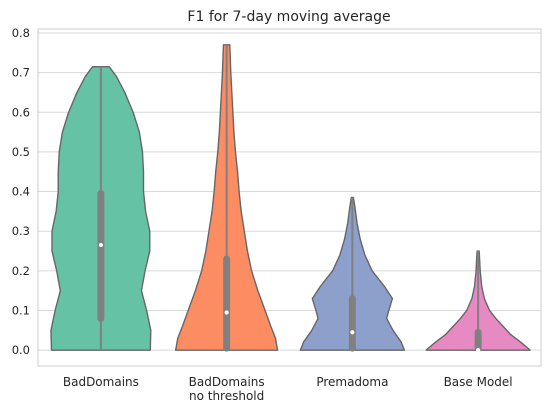  Describe the element at coordinates (352, 382) in the screenshot. I see `x-tick-label-2-line-0: Premadoma` at that location.